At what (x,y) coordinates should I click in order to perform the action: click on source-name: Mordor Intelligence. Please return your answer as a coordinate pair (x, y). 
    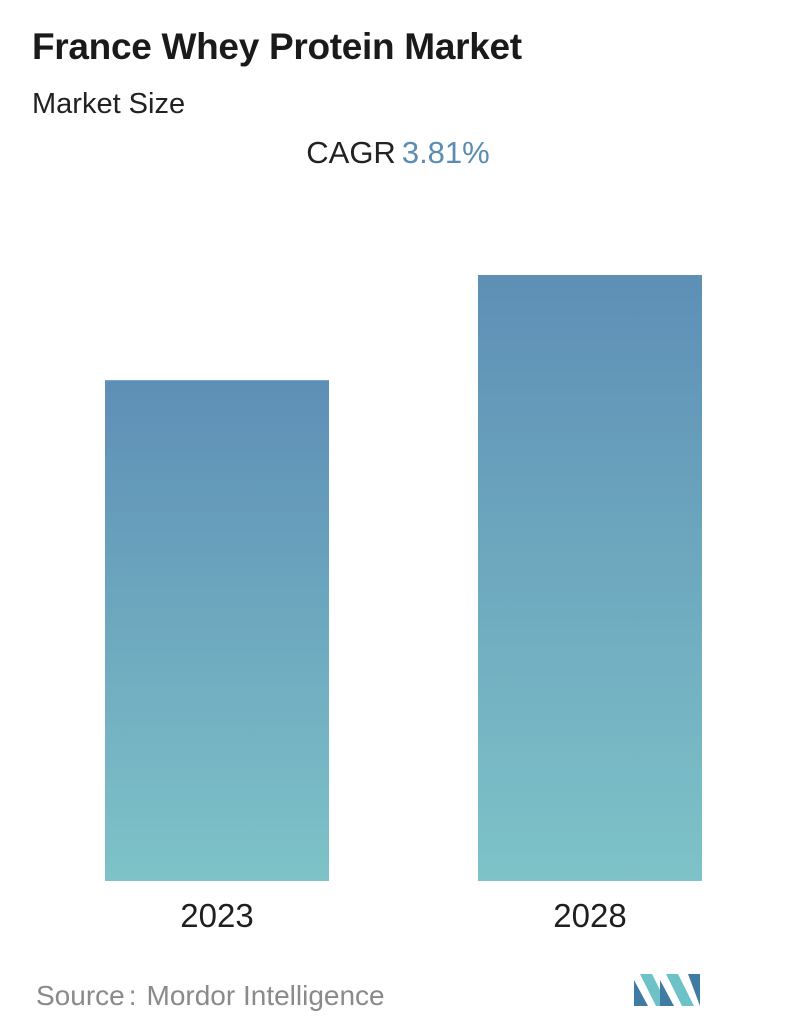
    Looking at the image, I should click on (265, 995).